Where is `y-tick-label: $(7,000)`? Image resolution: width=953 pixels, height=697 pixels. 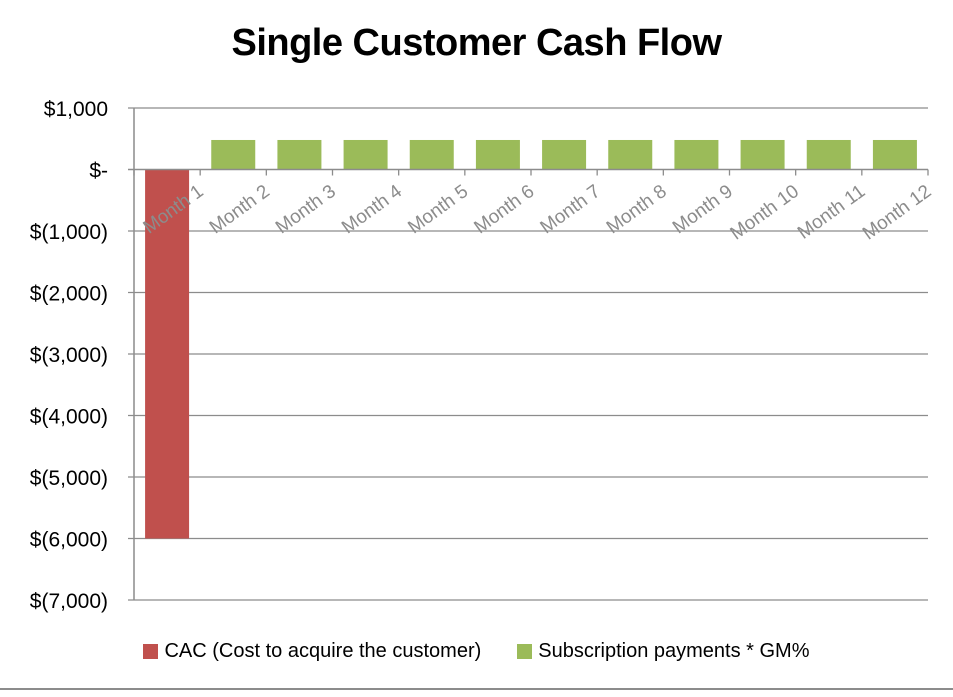 y-tick-label: $(7,000) is located at coordinates (69, 601).